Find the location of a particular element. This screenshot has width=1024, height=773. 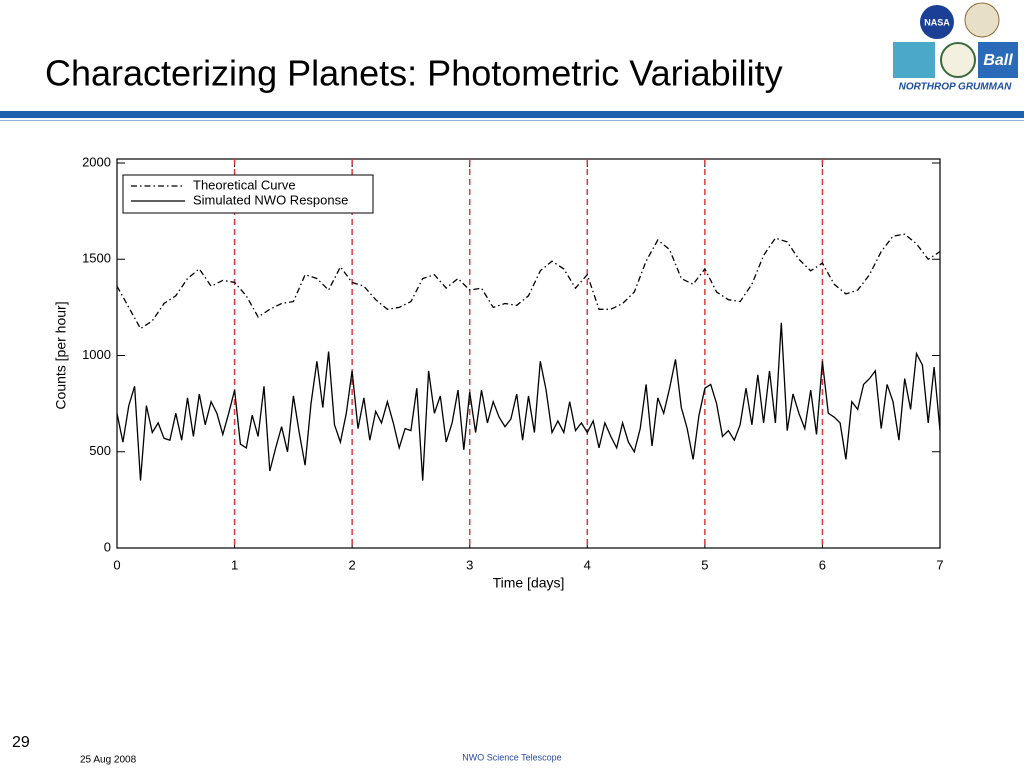

ball-logo is located at coordinates (998, 60).